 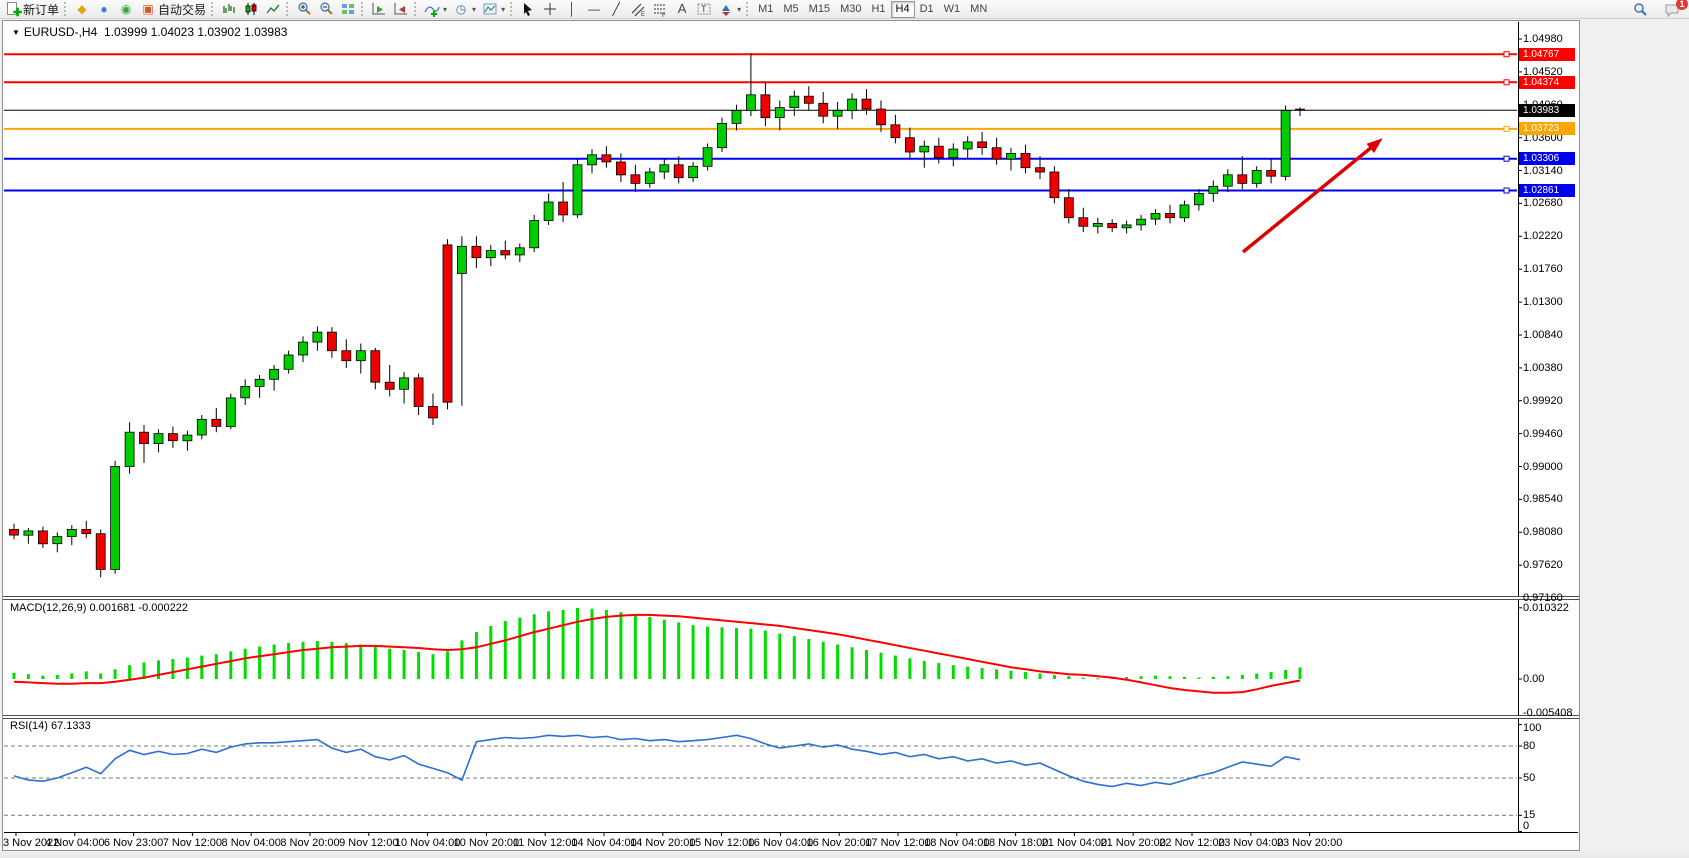 I want to click on zoom-out-button, so click(x=326, y=9).